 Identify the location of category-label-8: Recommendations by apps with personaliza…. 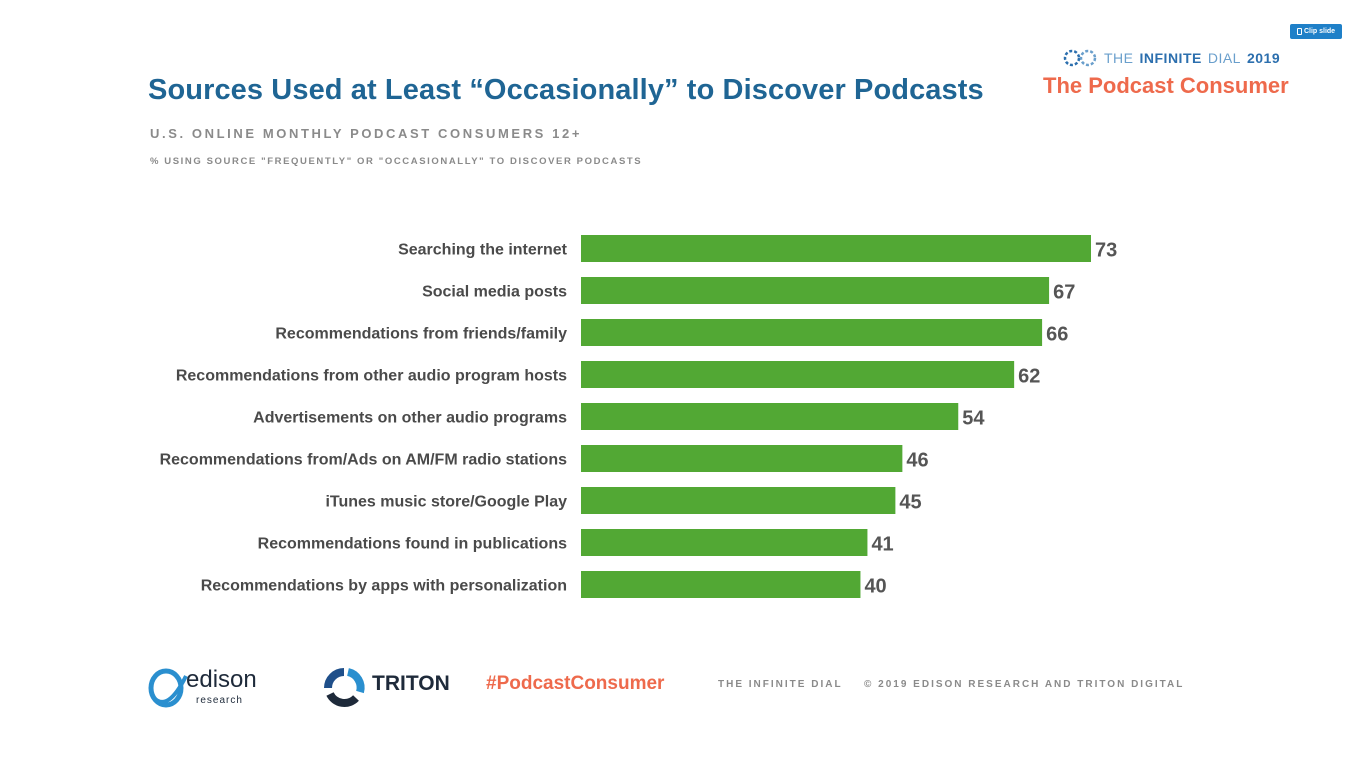
(384, 586).